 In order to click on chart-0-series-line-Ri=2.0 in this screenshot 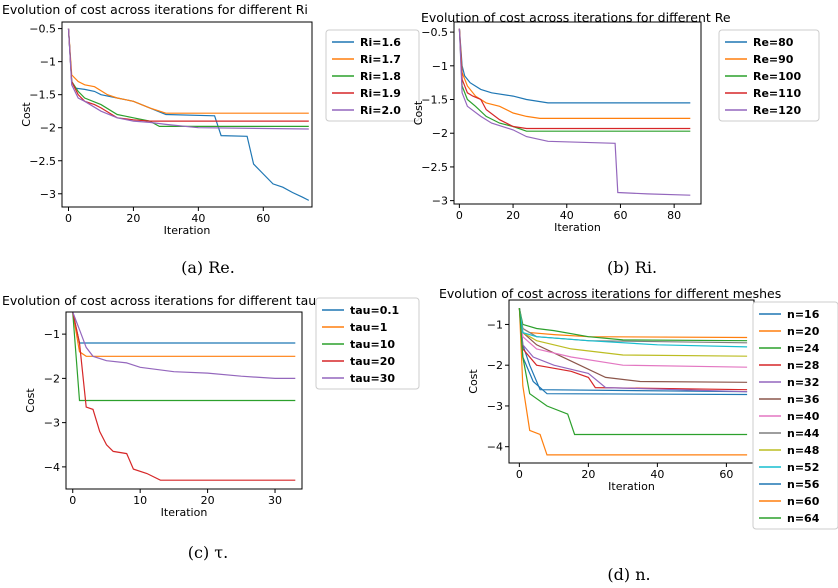, I will do `click(188, 79)`.